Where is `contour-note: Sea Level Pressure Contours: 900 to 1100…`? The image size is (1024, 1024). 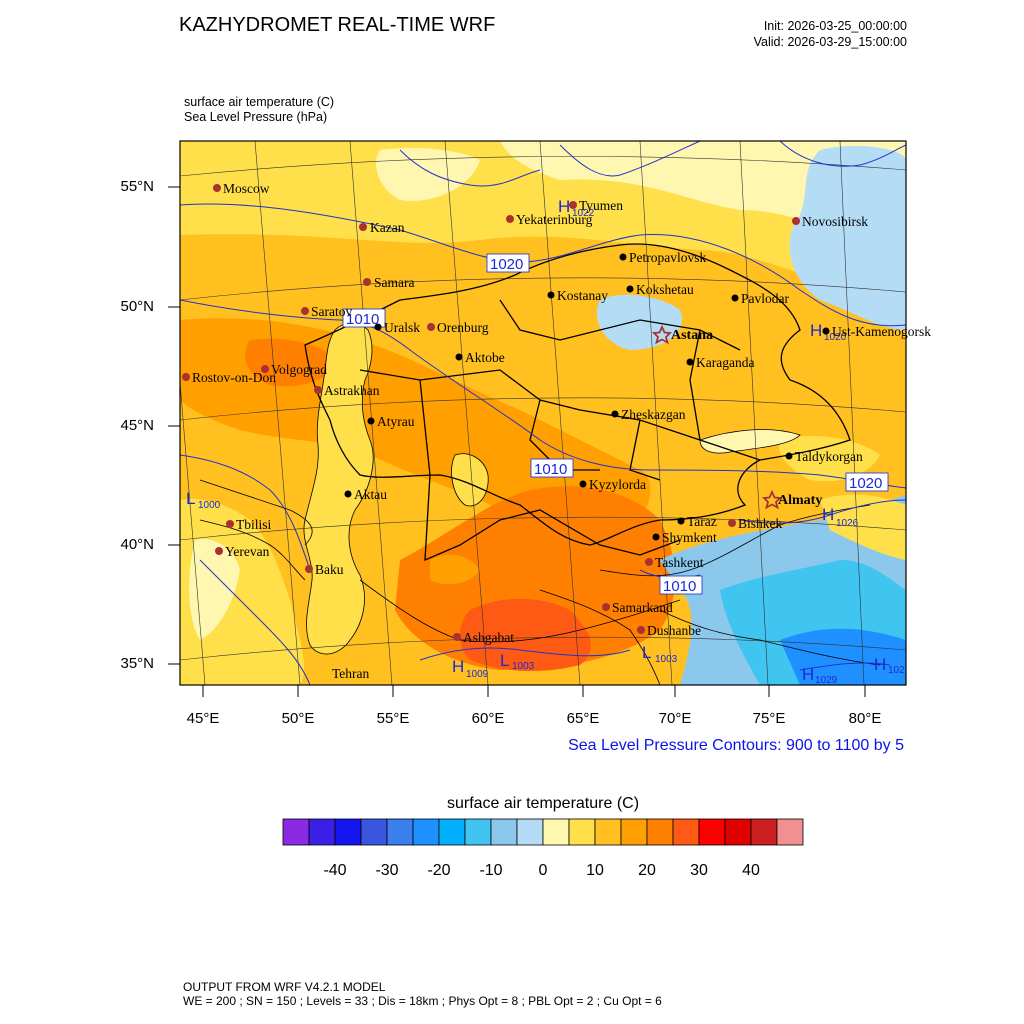 contour-note: Sea Level Pressure Contours: 900 to 1100… is located at coordinates (736, 745).